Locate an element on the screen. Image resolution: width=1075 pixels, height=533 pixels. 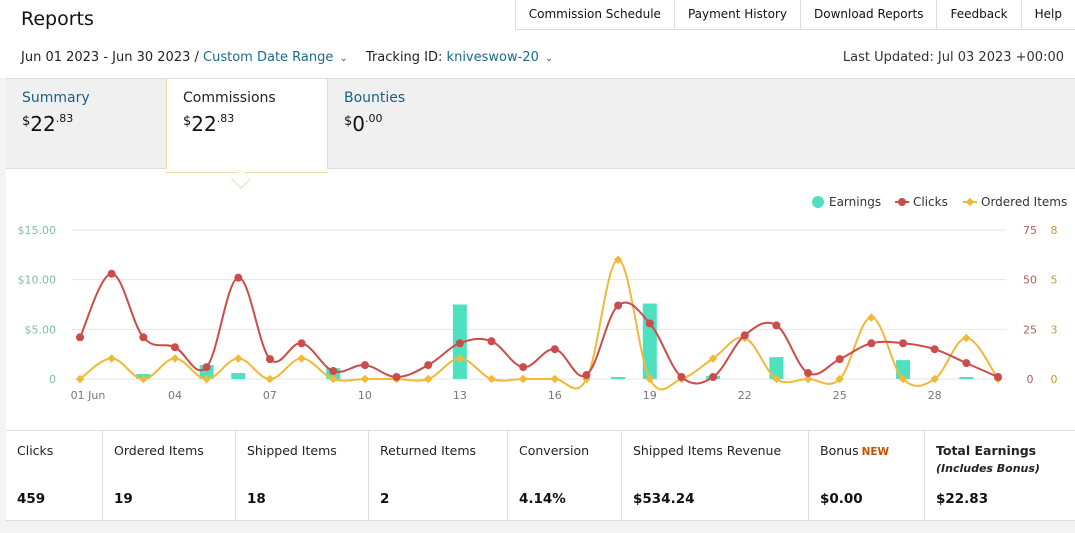
payment-history-link: Payment History is located at coordinates (736, 15).